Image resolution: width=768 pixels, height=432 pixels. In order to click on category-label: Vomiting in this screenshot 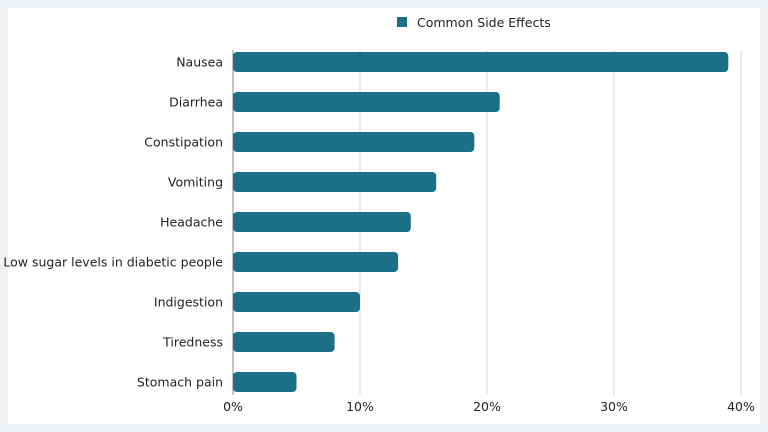, I will do `click(195, 182)`.